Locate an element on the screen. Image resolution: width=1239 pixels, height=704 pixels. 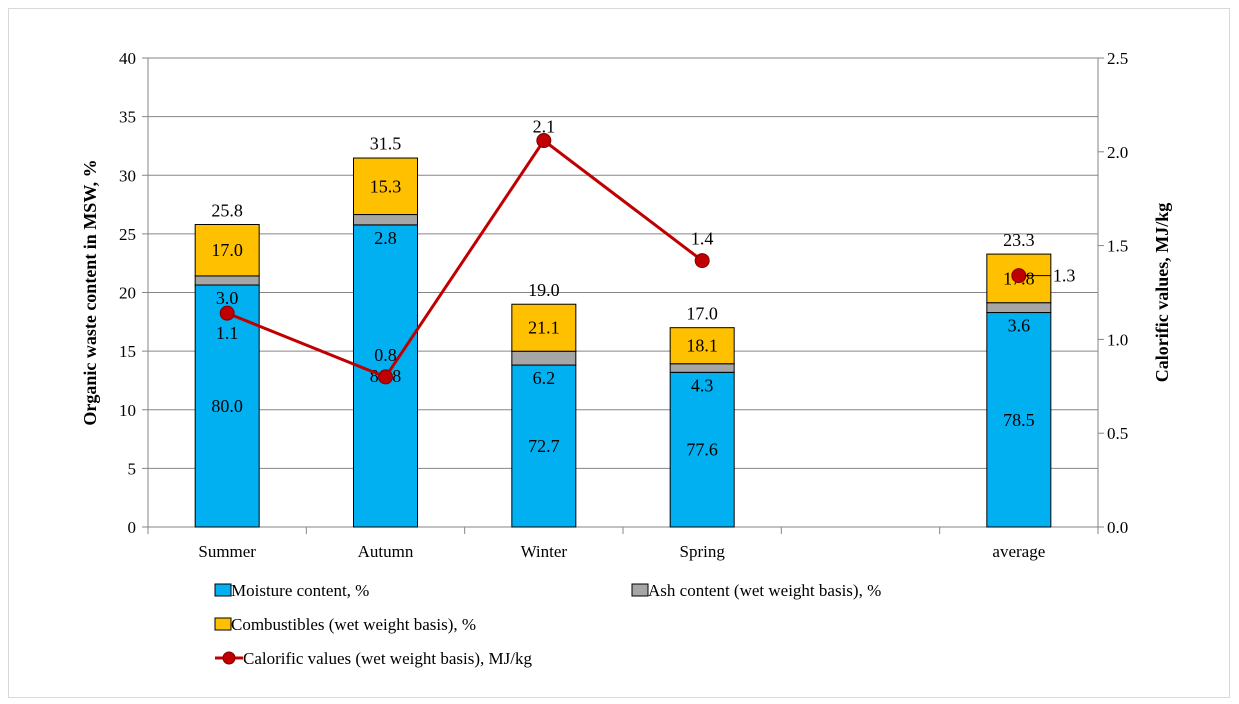
calorific-line is located at coordinates (465, 258).